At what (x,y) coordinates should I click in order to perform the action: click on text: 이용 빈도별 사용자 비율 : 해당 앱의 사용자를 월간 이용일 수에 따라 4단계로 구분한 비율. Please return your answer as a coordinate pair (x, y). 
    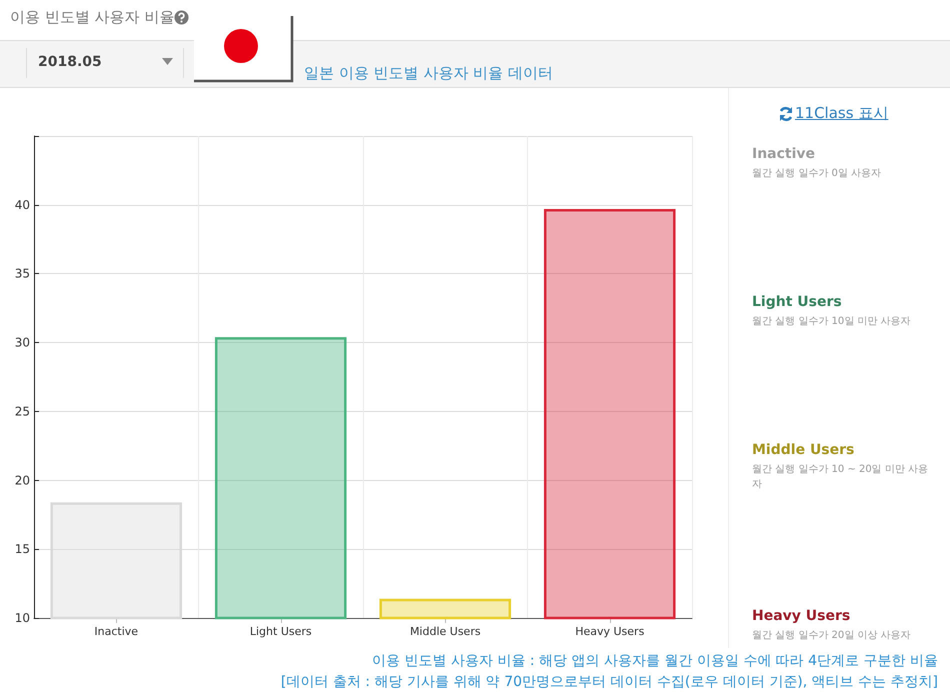
    Looking at the image, I should click on (655, 661).